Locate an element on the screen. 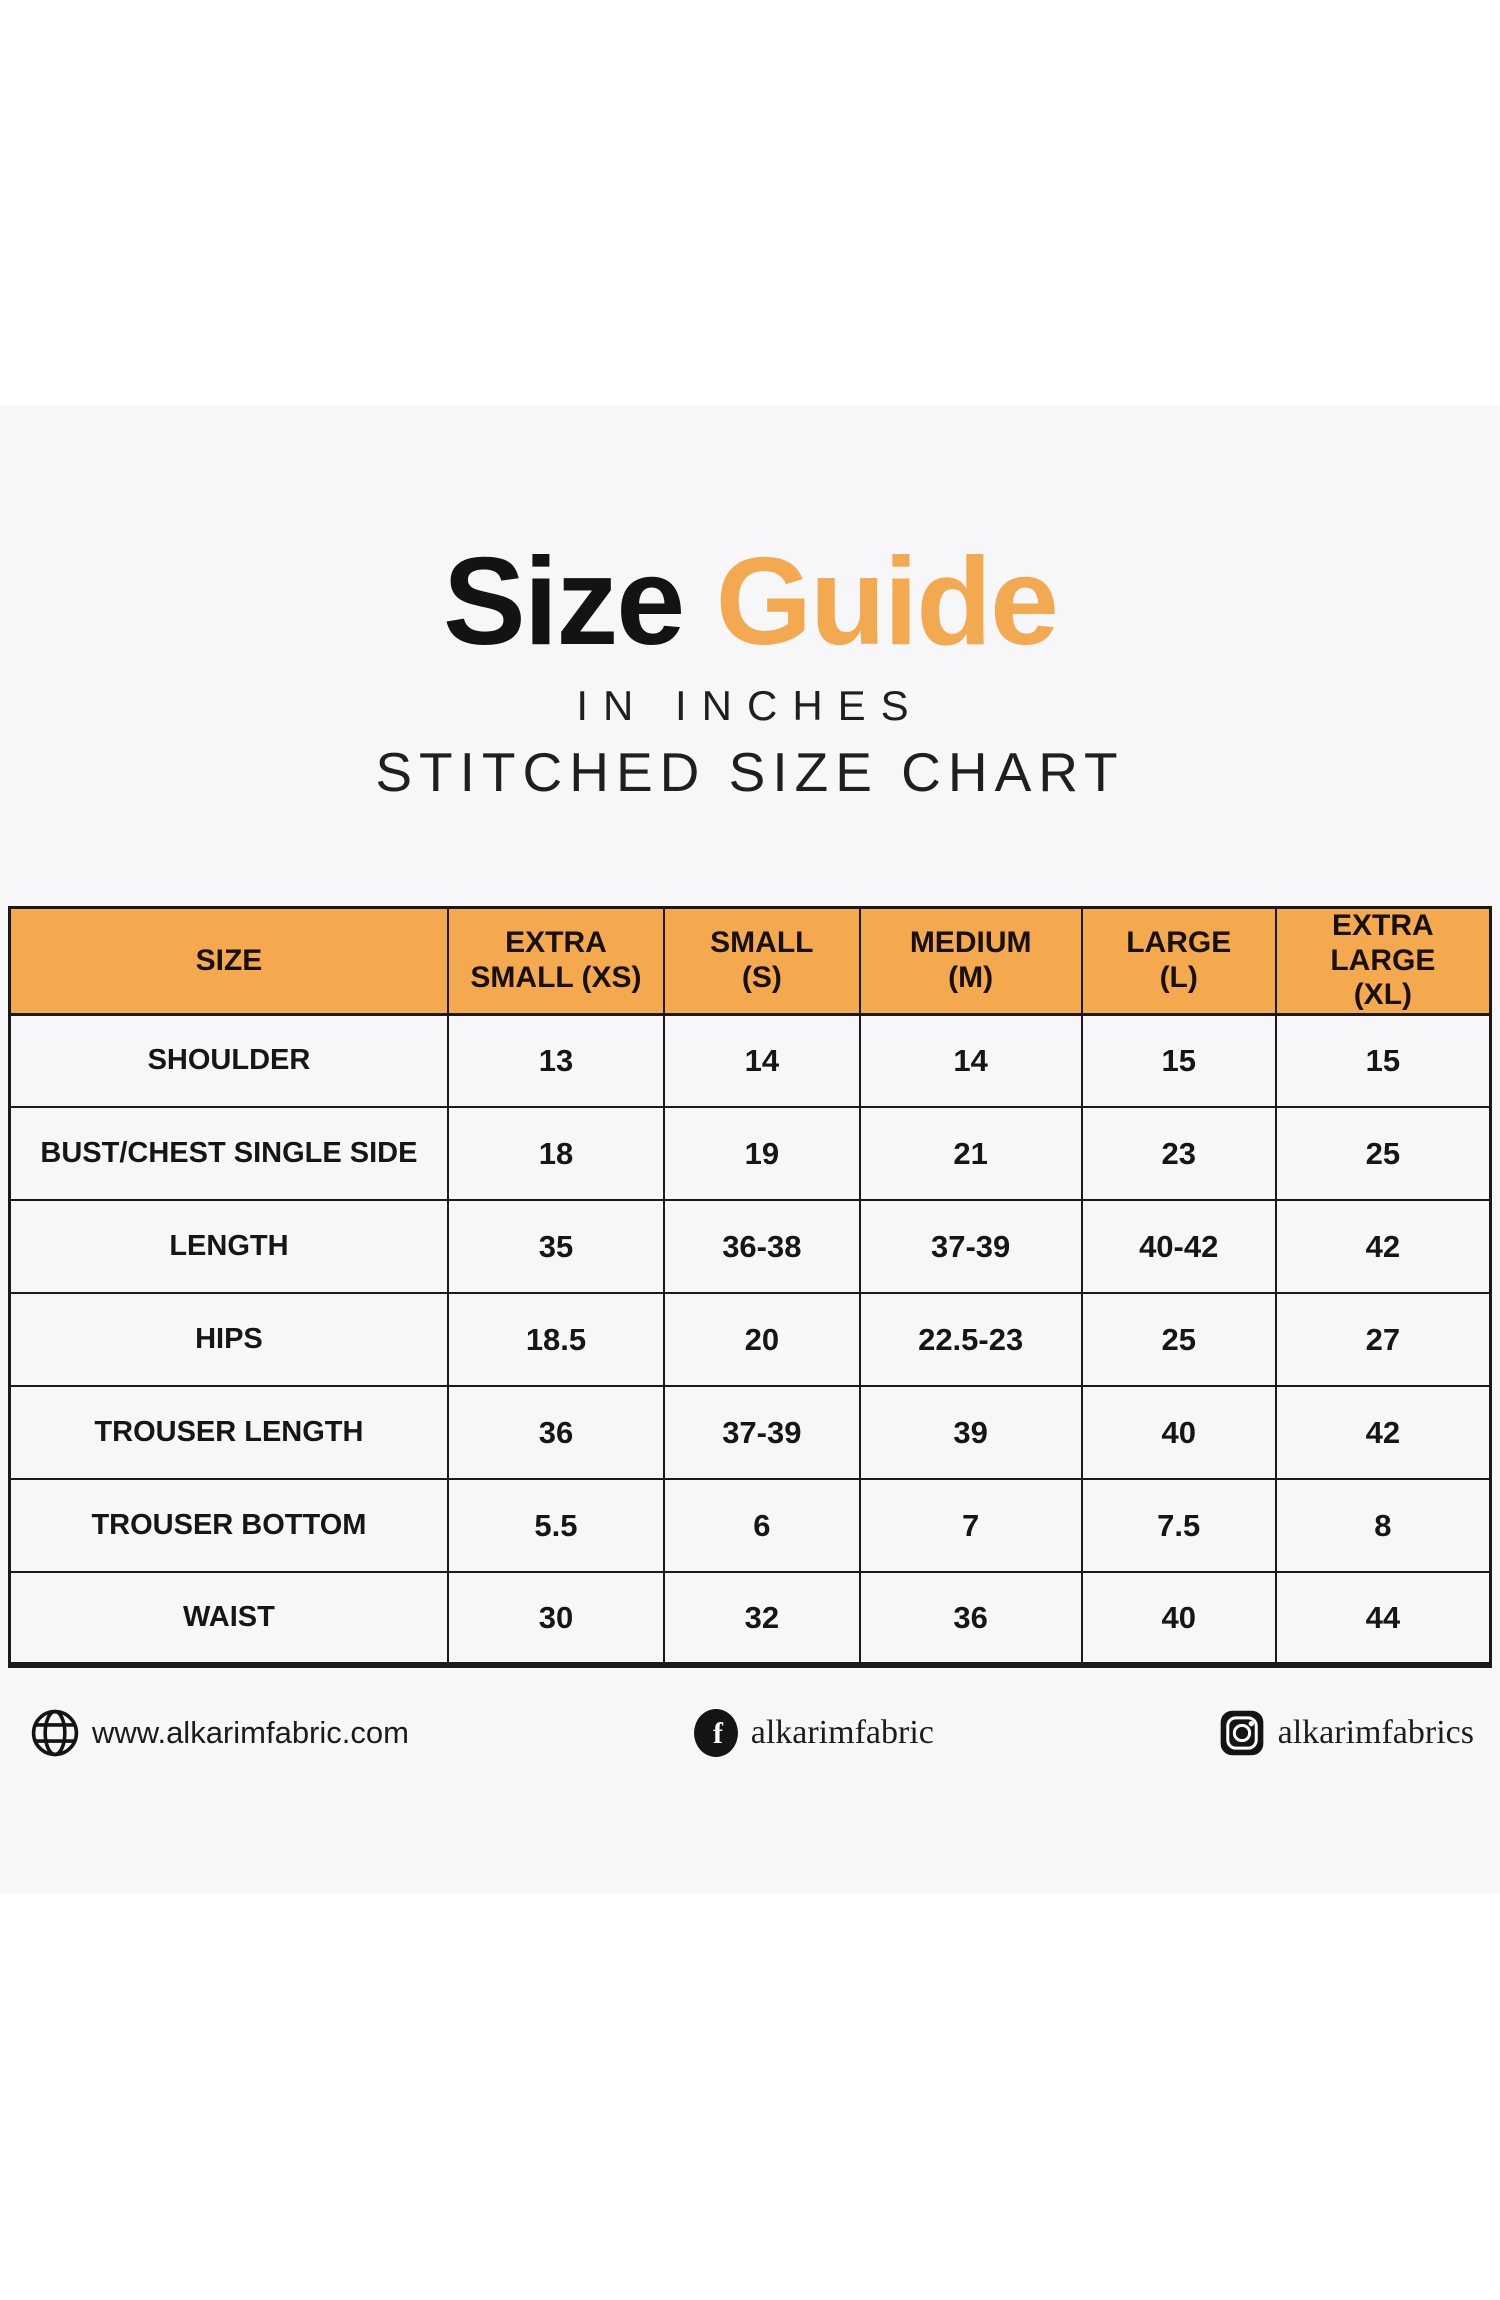 The image size is (1500, 2300). table-row: HIPS 18.5 20 22.5-23 25 27 is located at coordinates (750, 1339).